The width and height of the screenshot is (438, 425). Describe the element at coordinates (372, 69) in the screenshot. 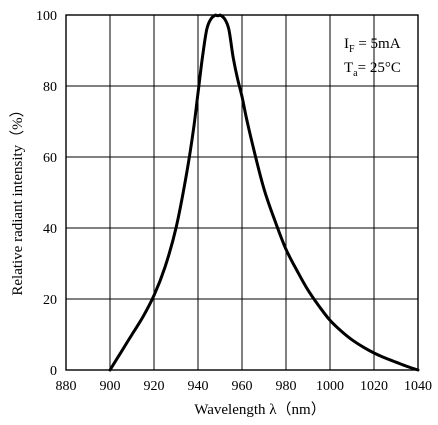

I see `legend-line-2: Ta= 25°C` at that location.